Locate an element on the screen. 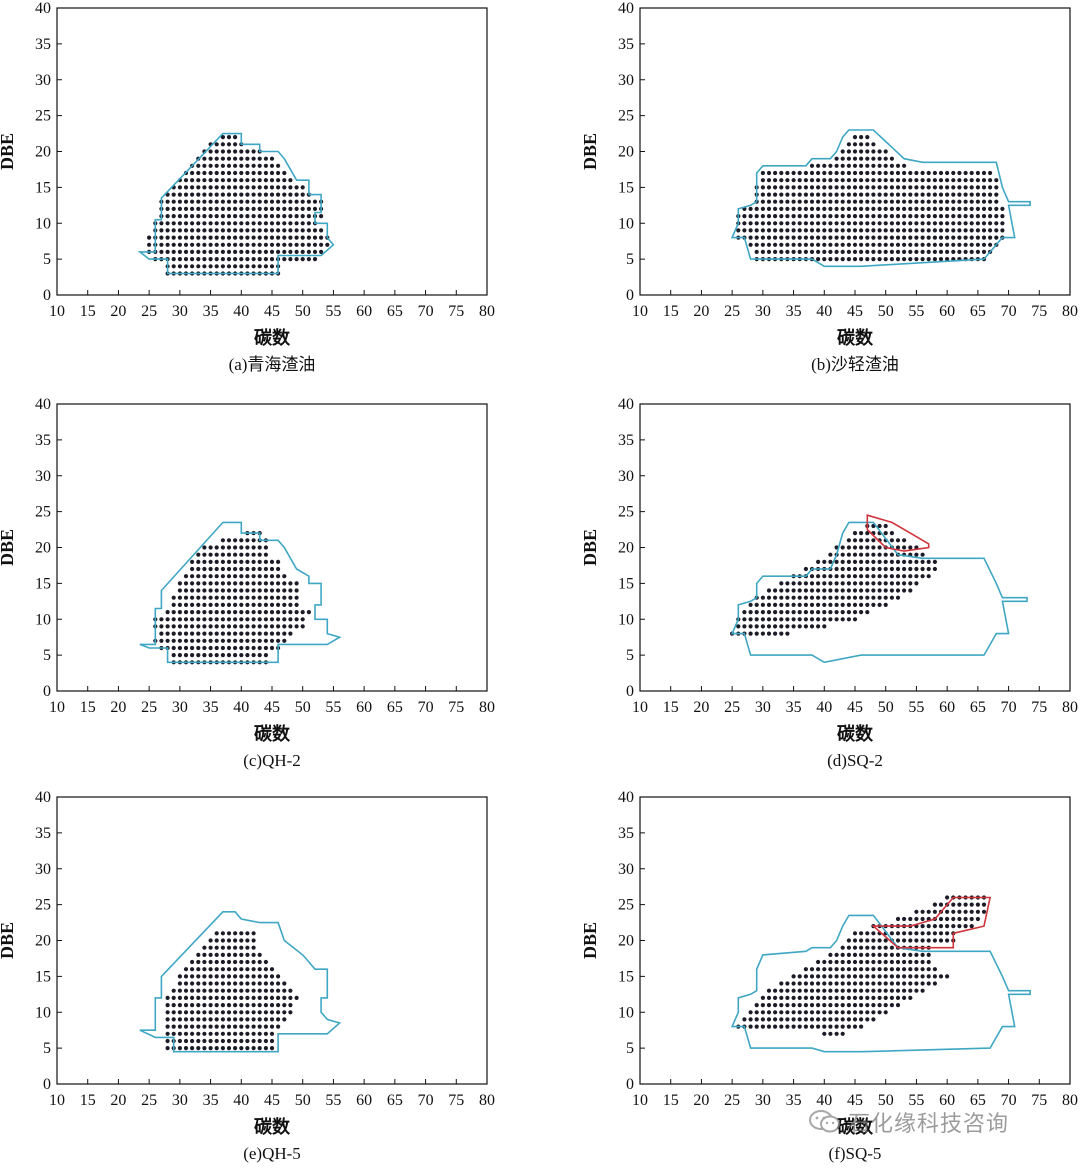  x-axis-label: 碳数 is located at coordinates (272, 733).